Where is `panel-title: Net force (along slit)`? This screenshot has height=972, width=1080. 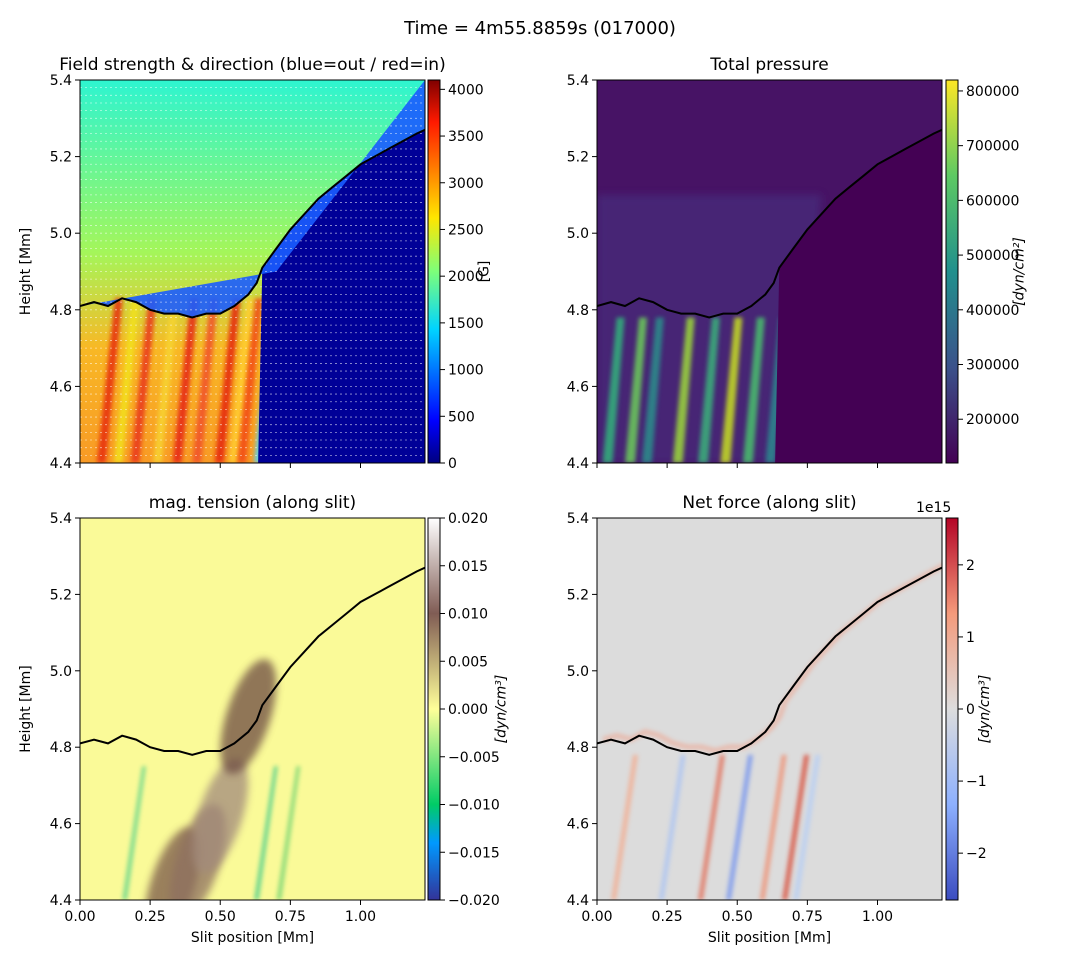 panel-title: Net force (along slit) is located at coordinates (769, 503).